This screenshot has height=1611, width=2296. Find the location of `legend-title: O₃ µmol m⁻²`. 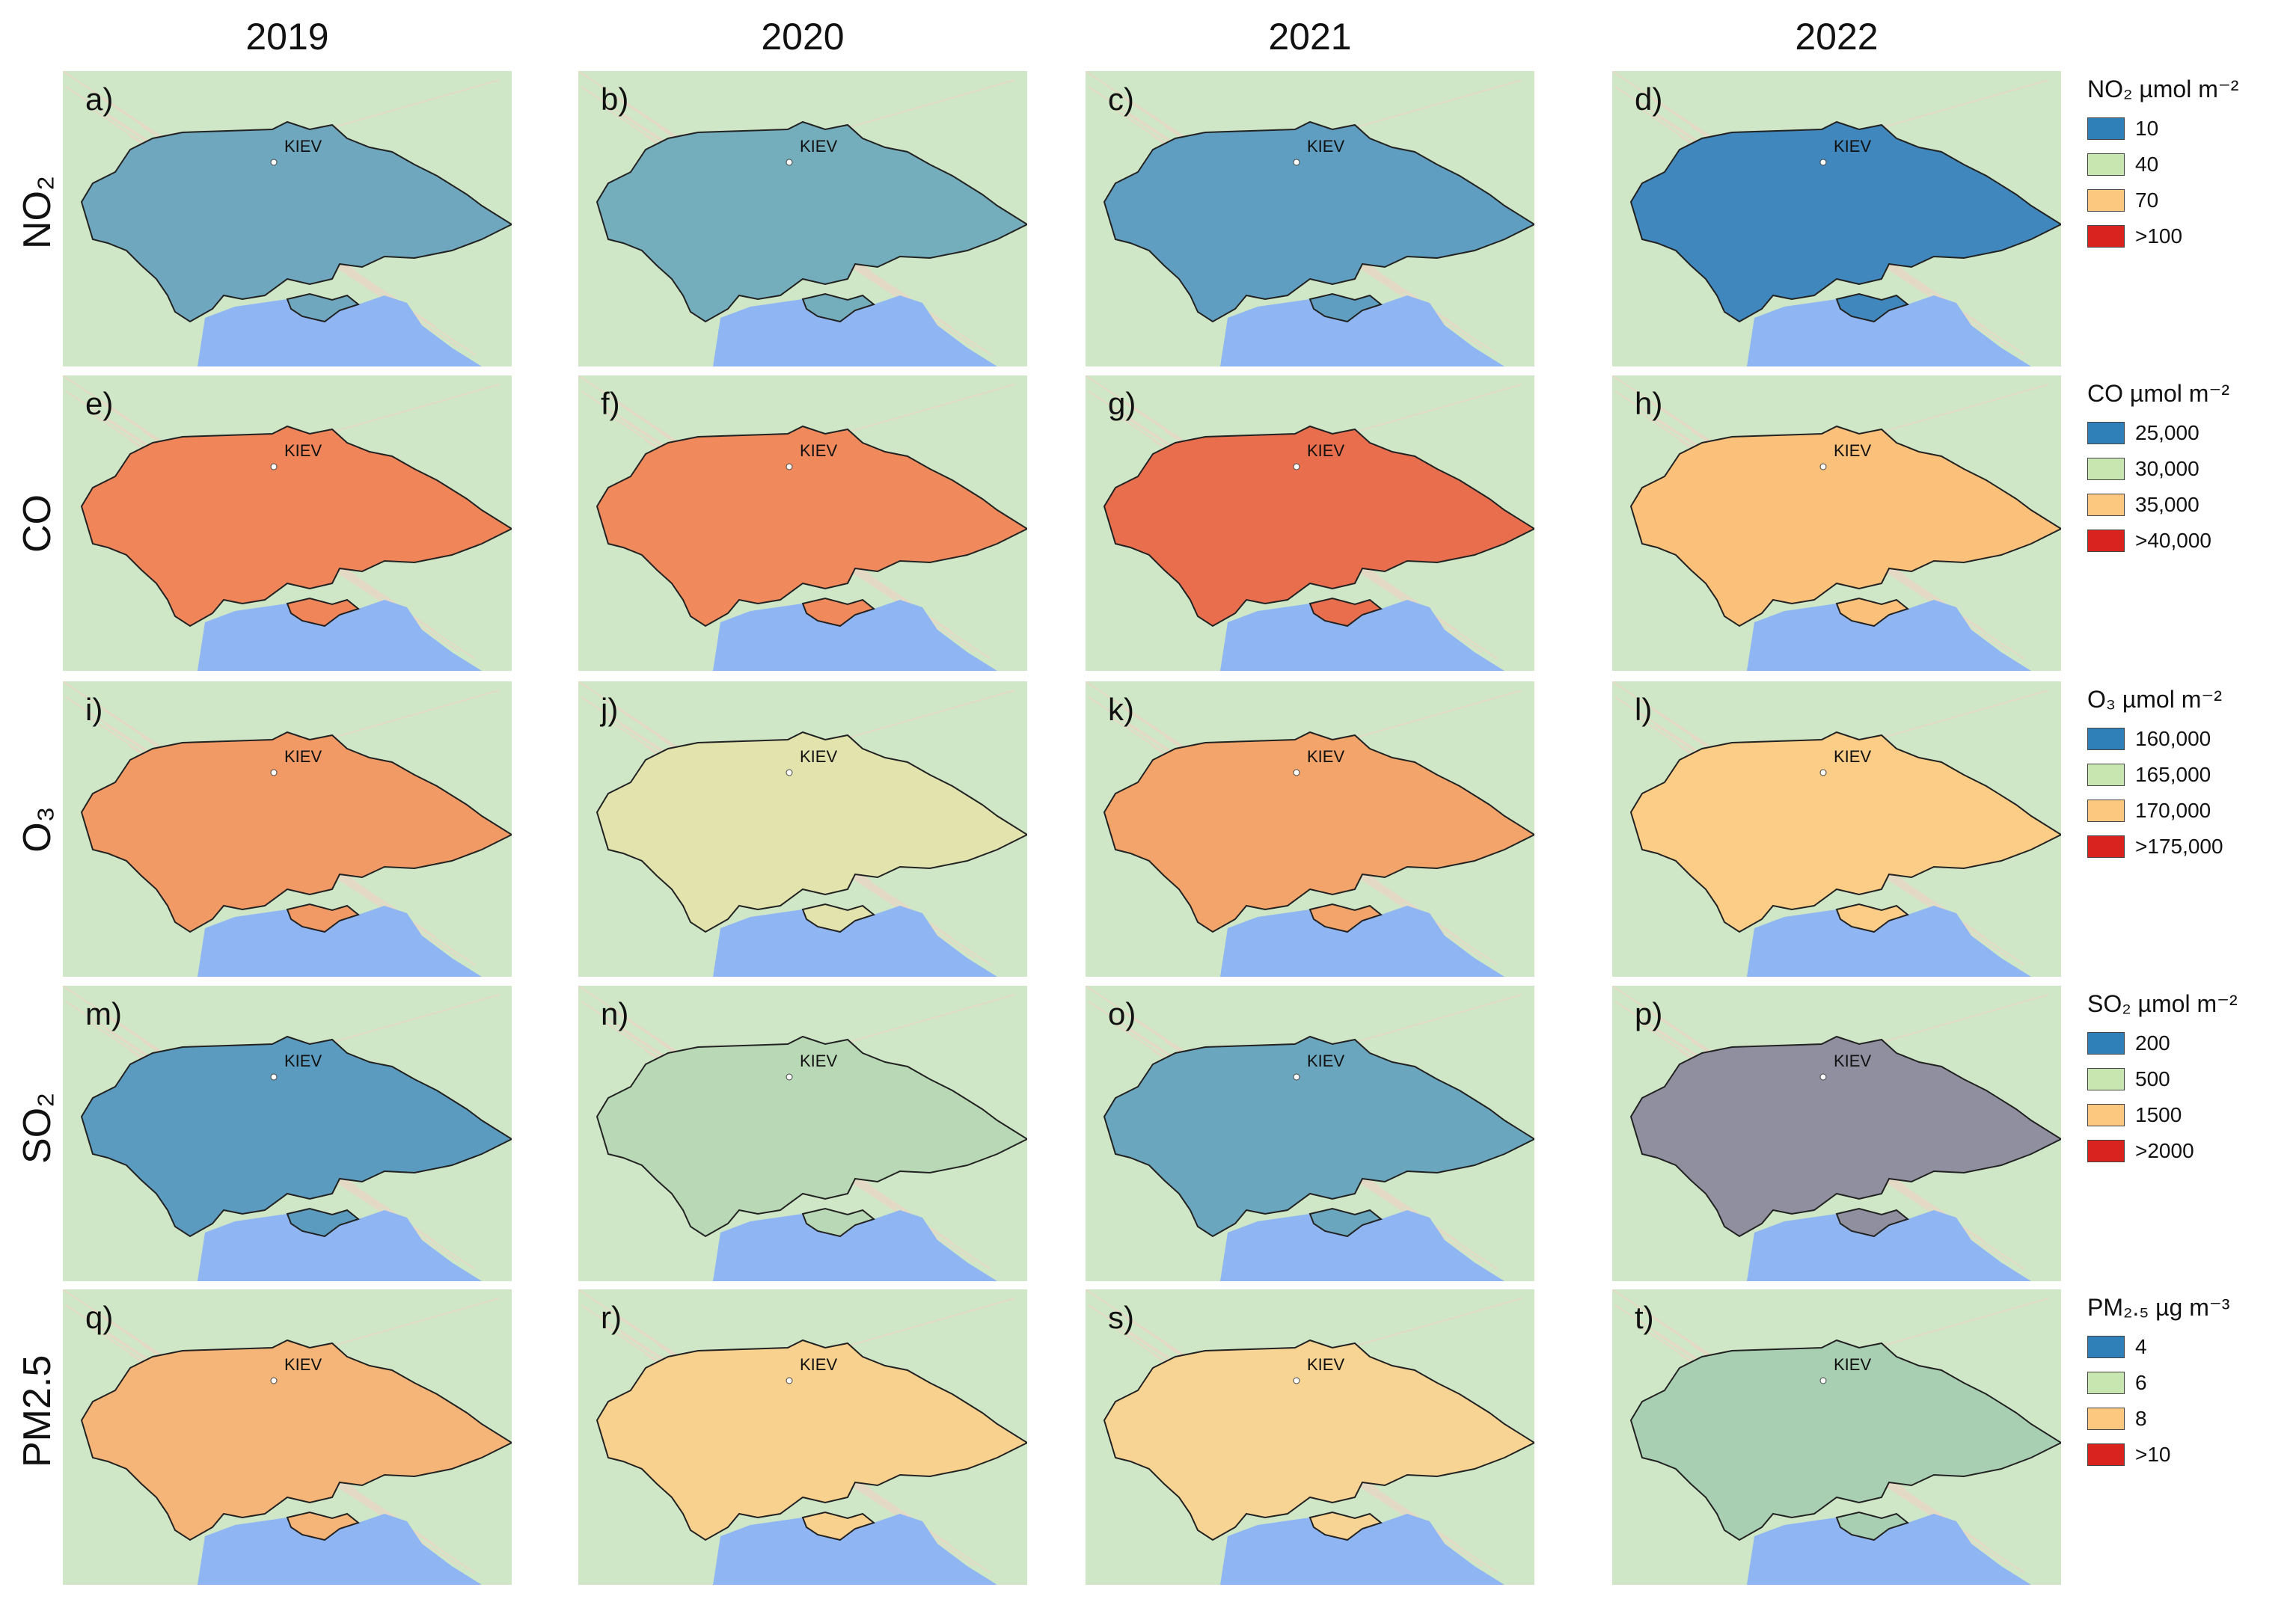

legend-title: O₃ µmol m⁻² is located at coordinates (2154, 699).